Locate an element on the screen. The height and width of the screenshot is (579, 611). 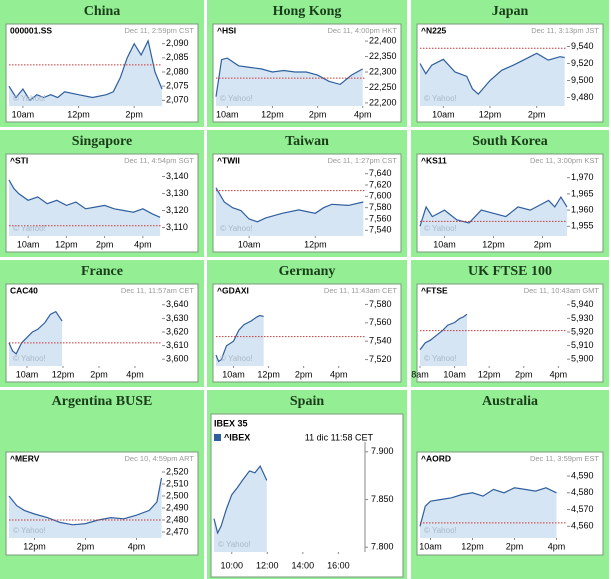
y-tick-label: 3,110 is located at coordinates (177, 227).